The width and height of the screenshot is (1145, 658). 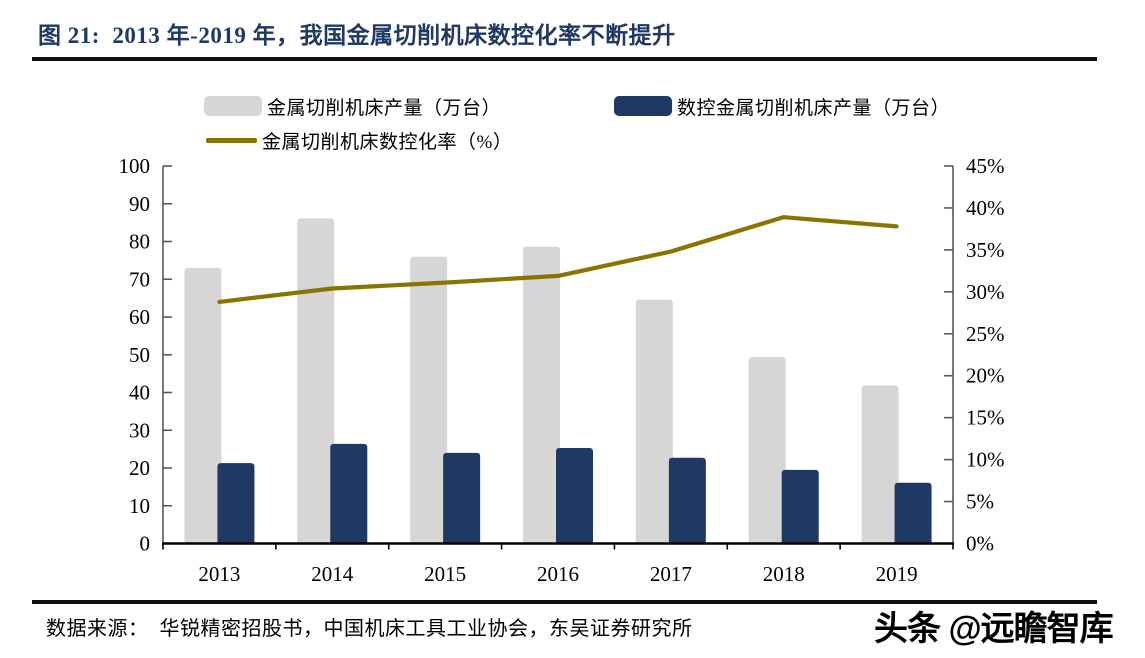 What do you see at coordinates (985, 334) in the screenshot?
I see `right-axis-label: 25%` at bounding box center [985, 334].